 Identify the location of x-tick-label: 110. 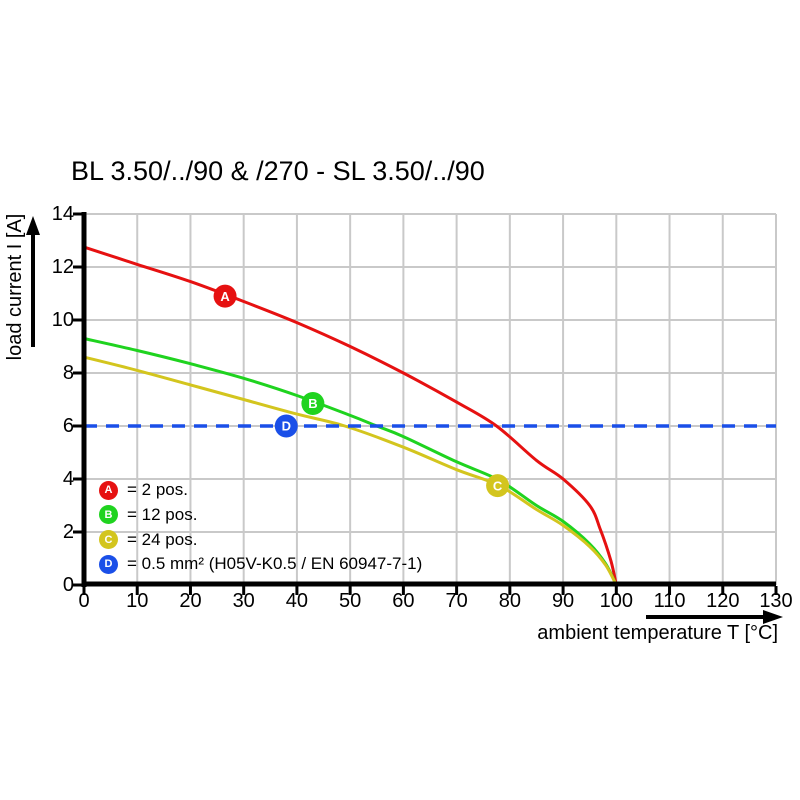
(669, 601).